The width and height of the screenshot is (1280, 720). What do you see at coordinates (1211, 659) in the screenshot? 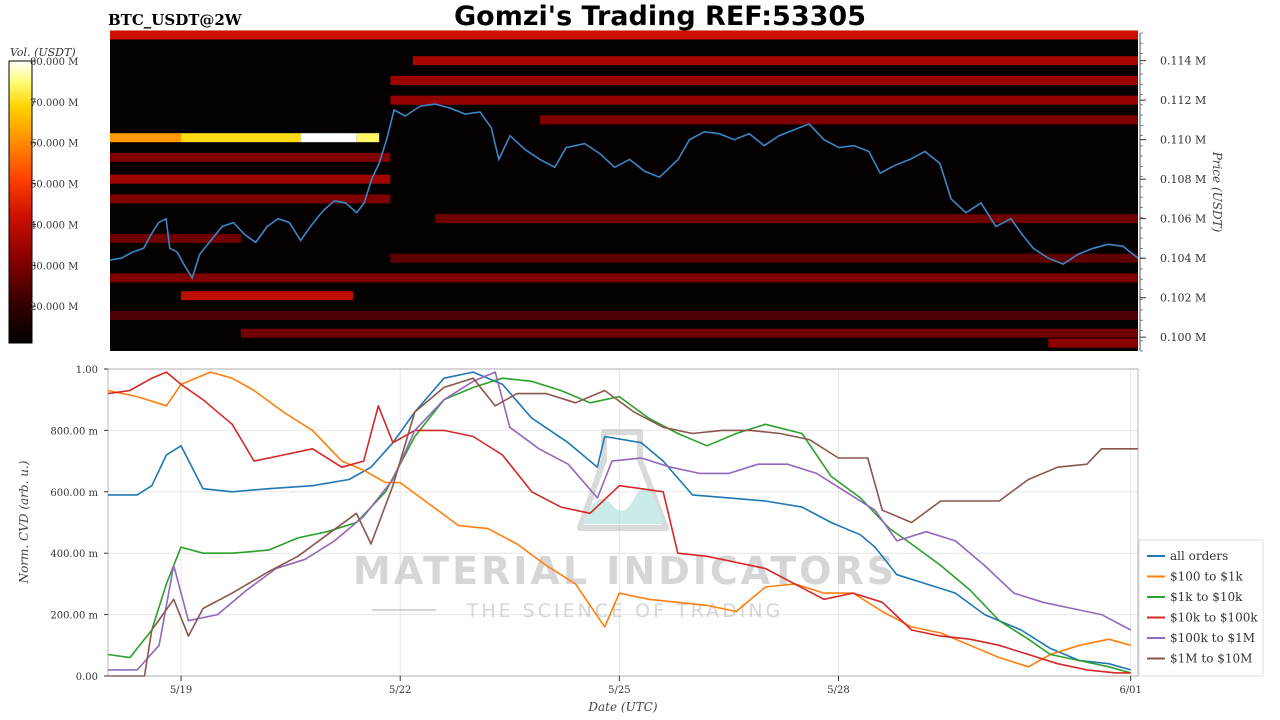
I see `legend-entry: $1M to $10M` at bounding box center [1211, 659].